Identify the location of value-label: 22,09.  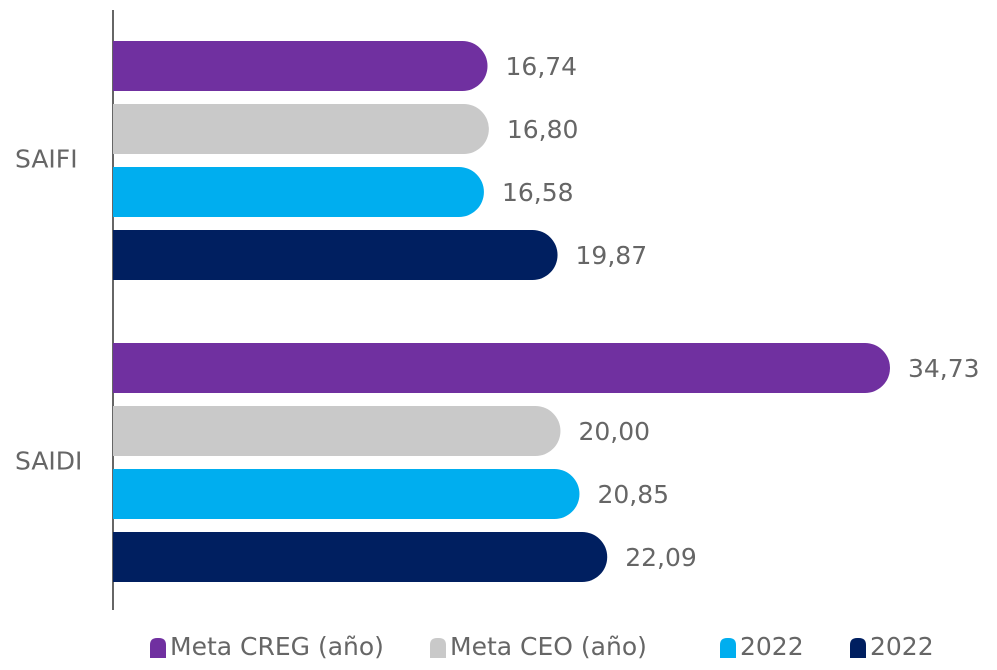
(661, 557).